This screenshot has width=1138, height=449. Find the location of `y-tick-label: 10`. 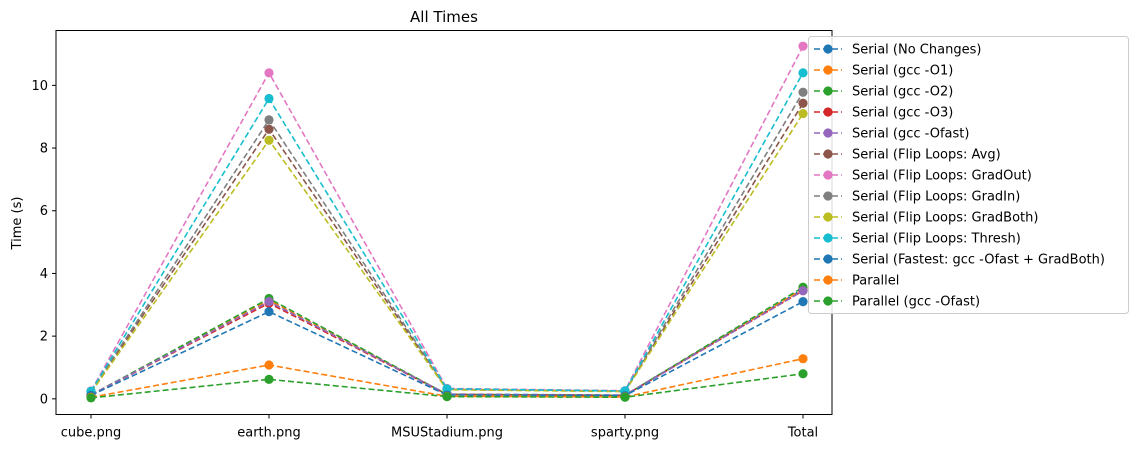

y-tick-label: 10 is located at coordinates (39, 86).